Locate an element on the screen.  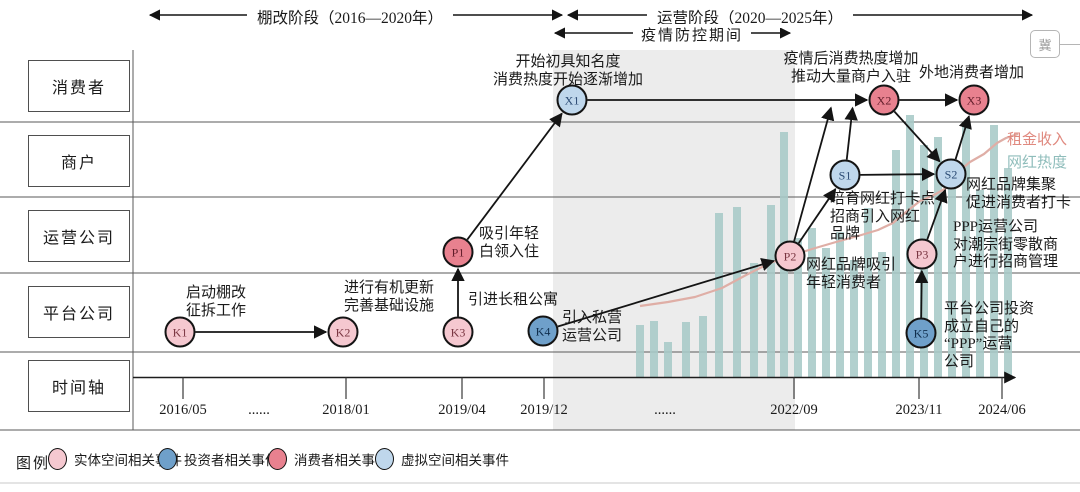
node-label-S1: S1 is located at coordinates (845, 175).